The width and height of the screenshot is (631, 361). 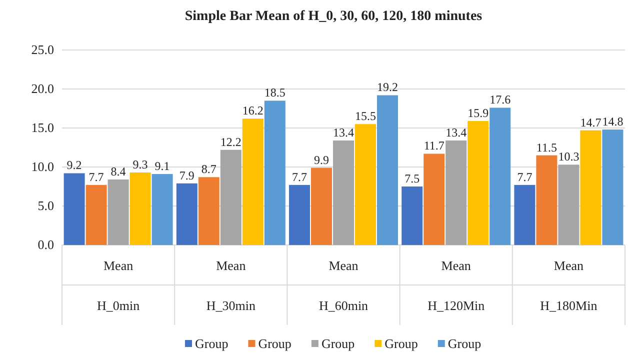 I want to click on data-label: 9.3, so click(x=140, y=164).